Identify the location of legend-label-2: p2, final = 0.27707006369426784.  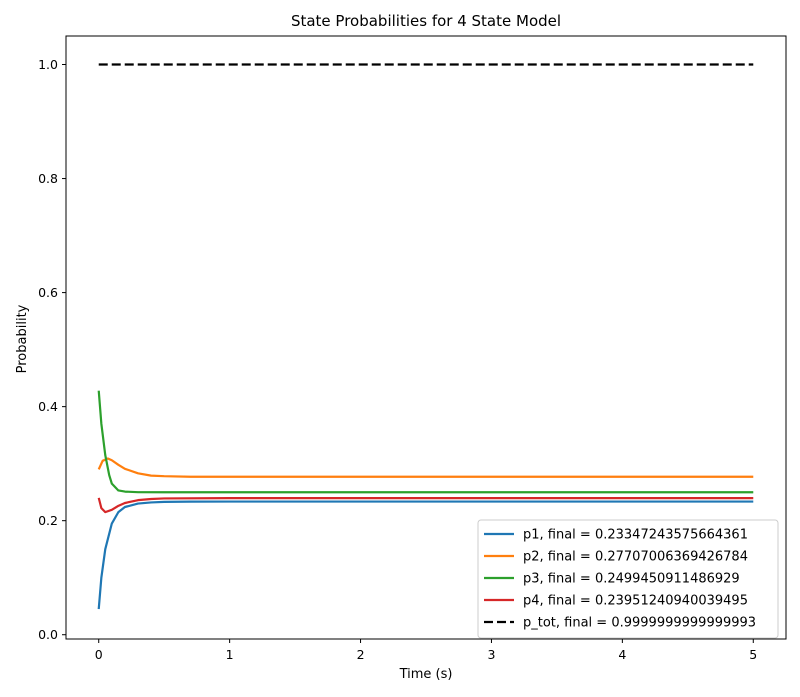
(635, 557).